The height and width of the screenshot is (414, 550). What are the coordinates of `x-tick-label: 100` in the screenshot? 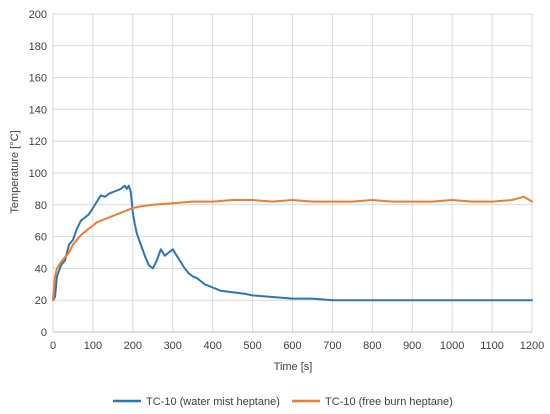 It's located at (93, 346).